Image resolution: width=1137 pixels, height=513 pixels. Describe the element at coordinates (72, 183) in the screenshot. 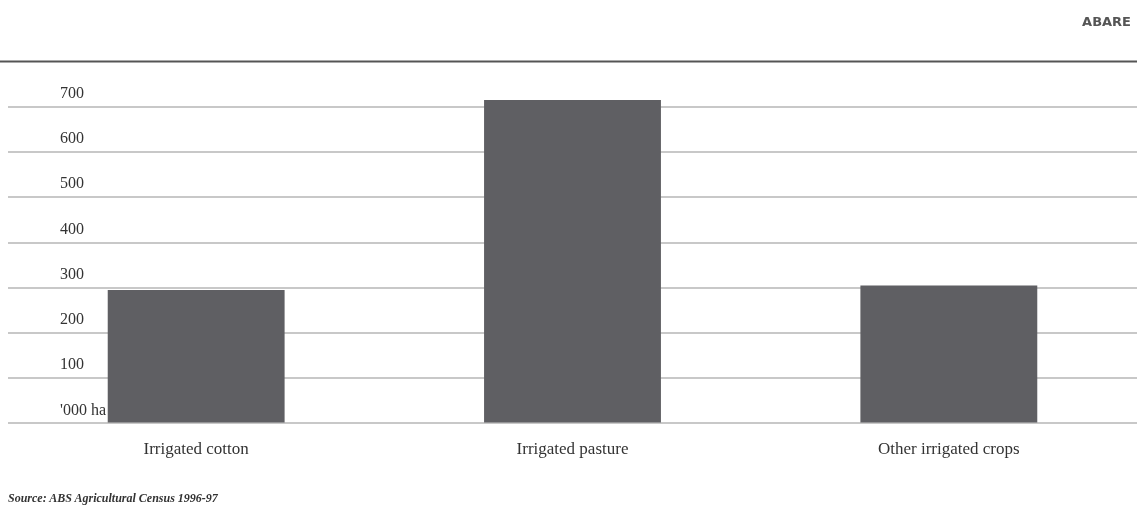

I see `y-tick-label: 500` at that location.